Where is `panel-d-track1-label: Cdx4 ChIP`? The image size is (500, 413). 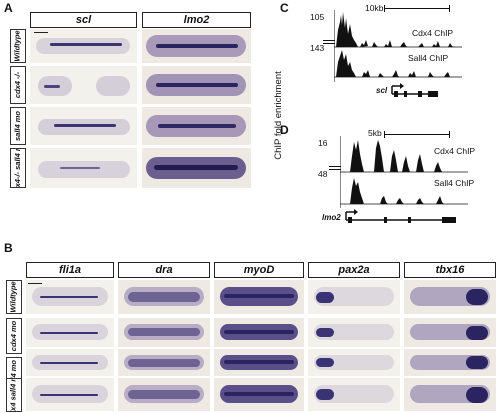
panel-d-track1-label: Cdx4 ChIP is located at coordinates (455, 151).